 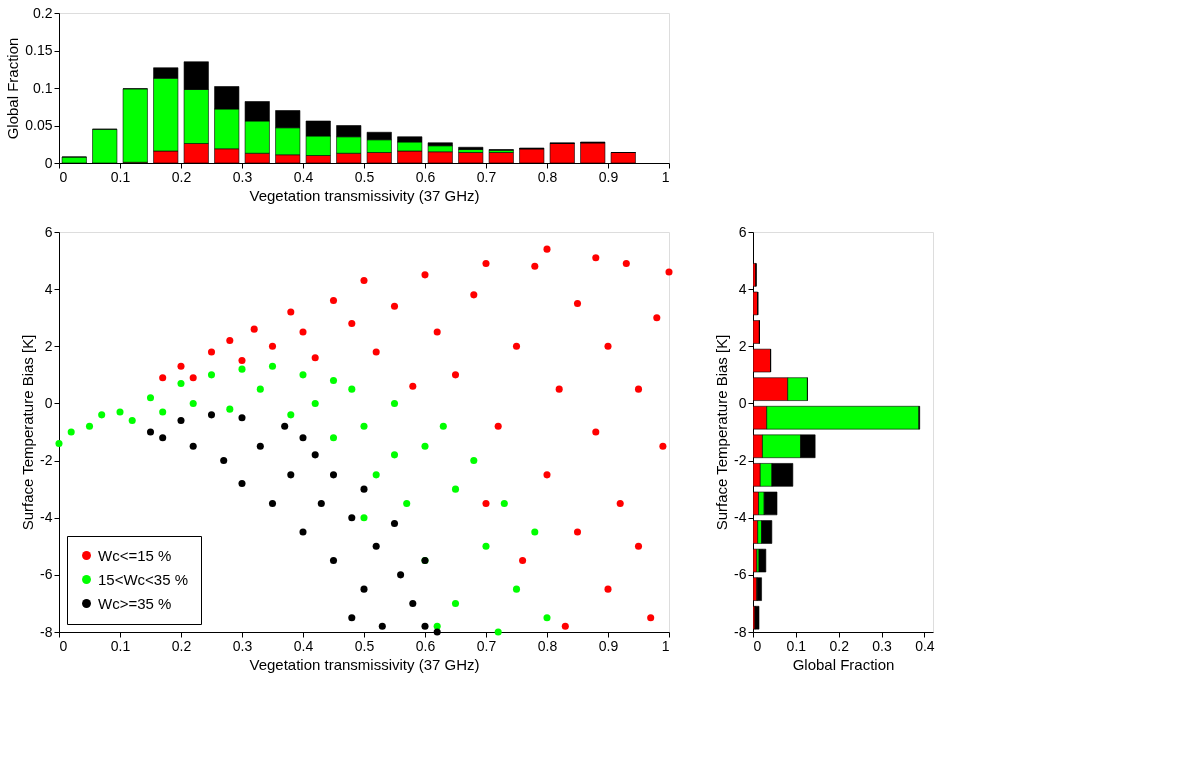 What do you see at coordinates (39, 125) in the screenshot?
I see `y-tick-label: 0.05` at bounding box center [39, 125].